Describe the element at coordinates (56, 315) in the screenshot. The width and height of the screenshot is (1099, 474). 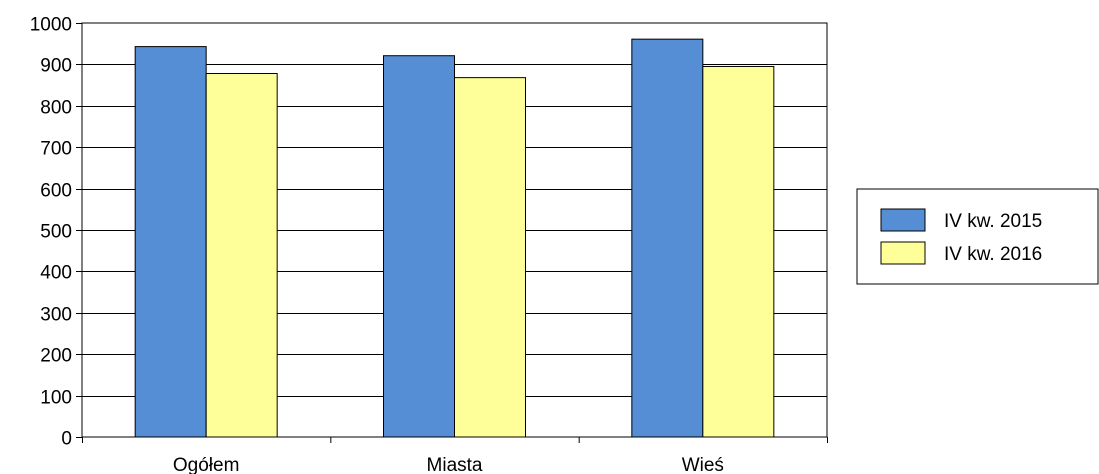
I see `y-tick-label: 300` at that location.